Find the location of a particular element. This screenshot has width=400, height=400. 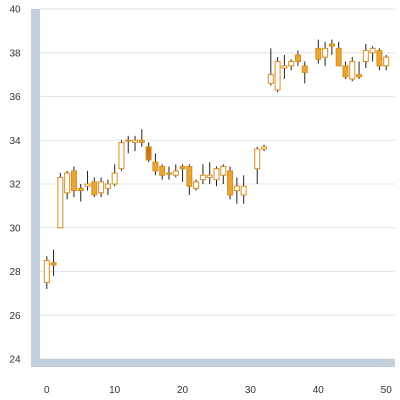

x-tick-label: 40 is located at coordinates (319, 390).